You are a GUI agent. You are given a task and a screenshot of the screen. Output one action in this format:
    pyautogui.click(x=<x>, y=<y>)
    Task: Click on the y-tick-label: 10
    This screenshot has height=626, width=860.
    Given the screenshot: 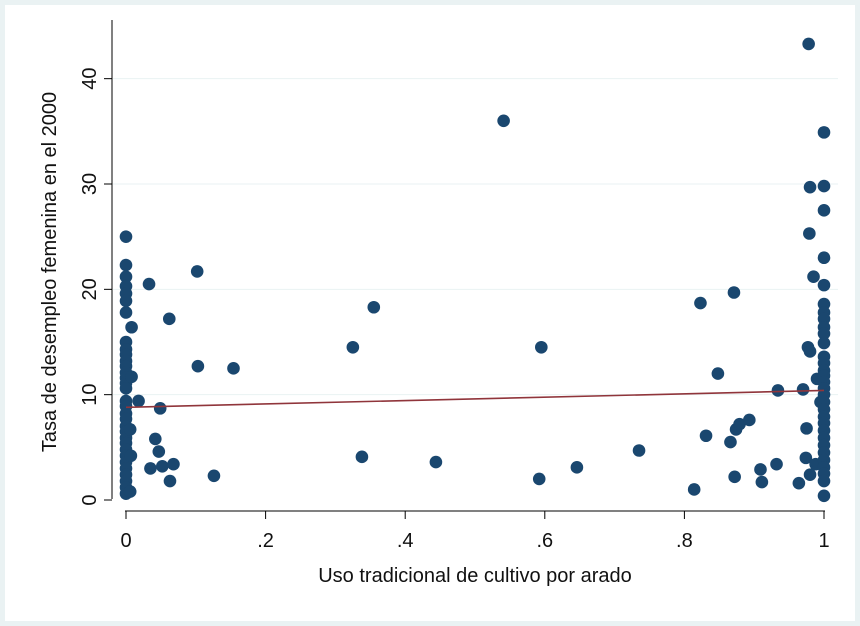 What is the action you would take?
    pyautogui.click(x=90, y=395)
    